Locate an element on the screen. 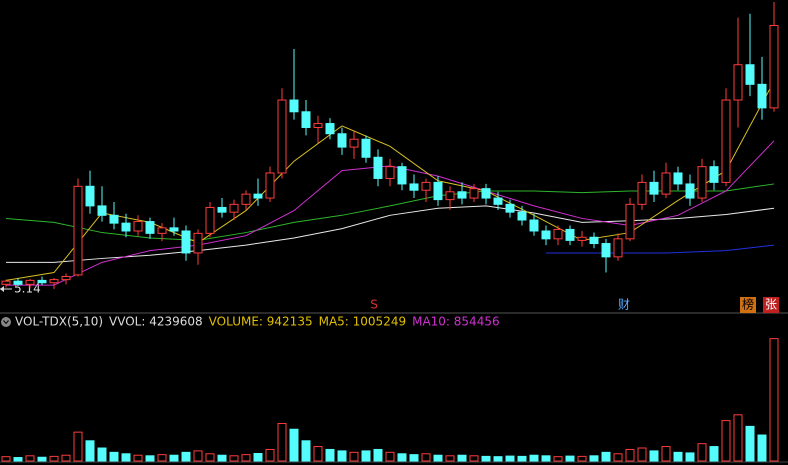 The image size is (788, 465). toggle-chevron is located at coordinates (6, 322).